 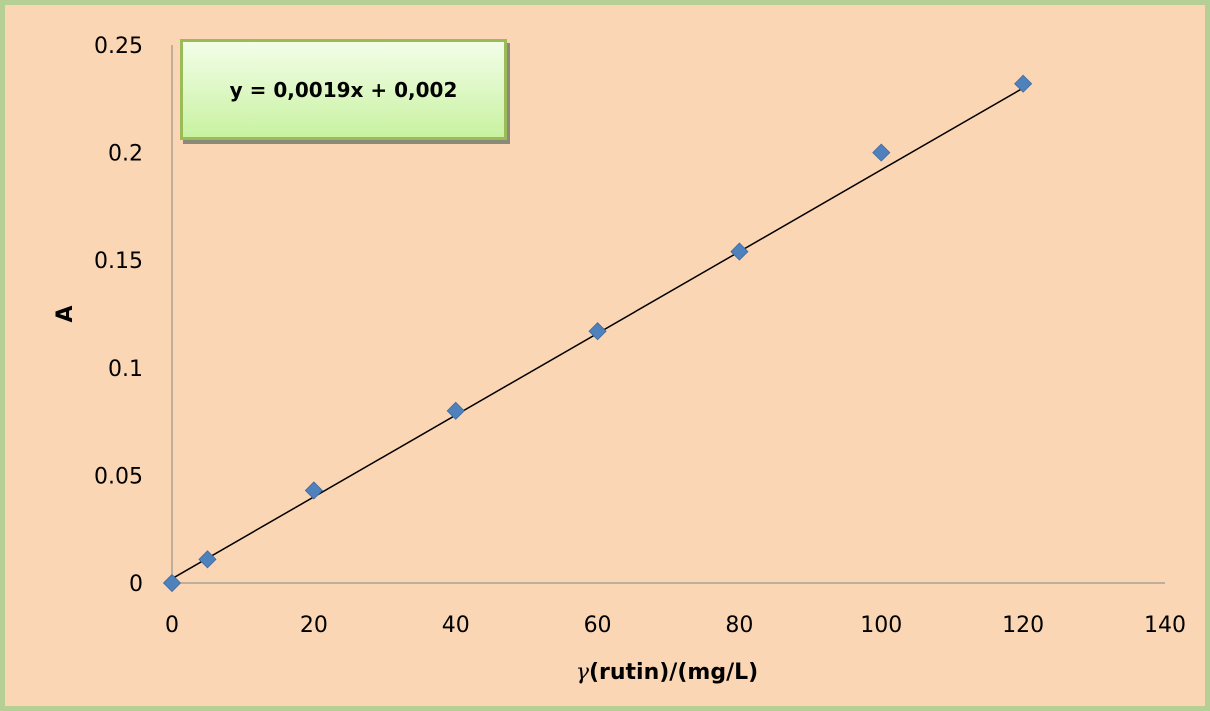 I want to click on x-tick-label: 60, so click(x=598, y=625).